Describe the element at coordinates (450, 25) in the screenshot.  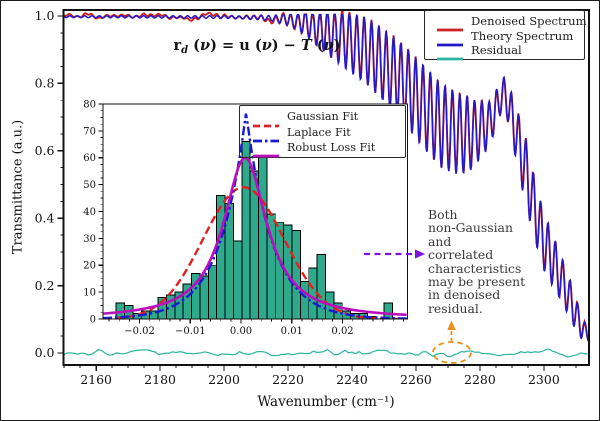
I see `denoised-line-swatch` at that location.